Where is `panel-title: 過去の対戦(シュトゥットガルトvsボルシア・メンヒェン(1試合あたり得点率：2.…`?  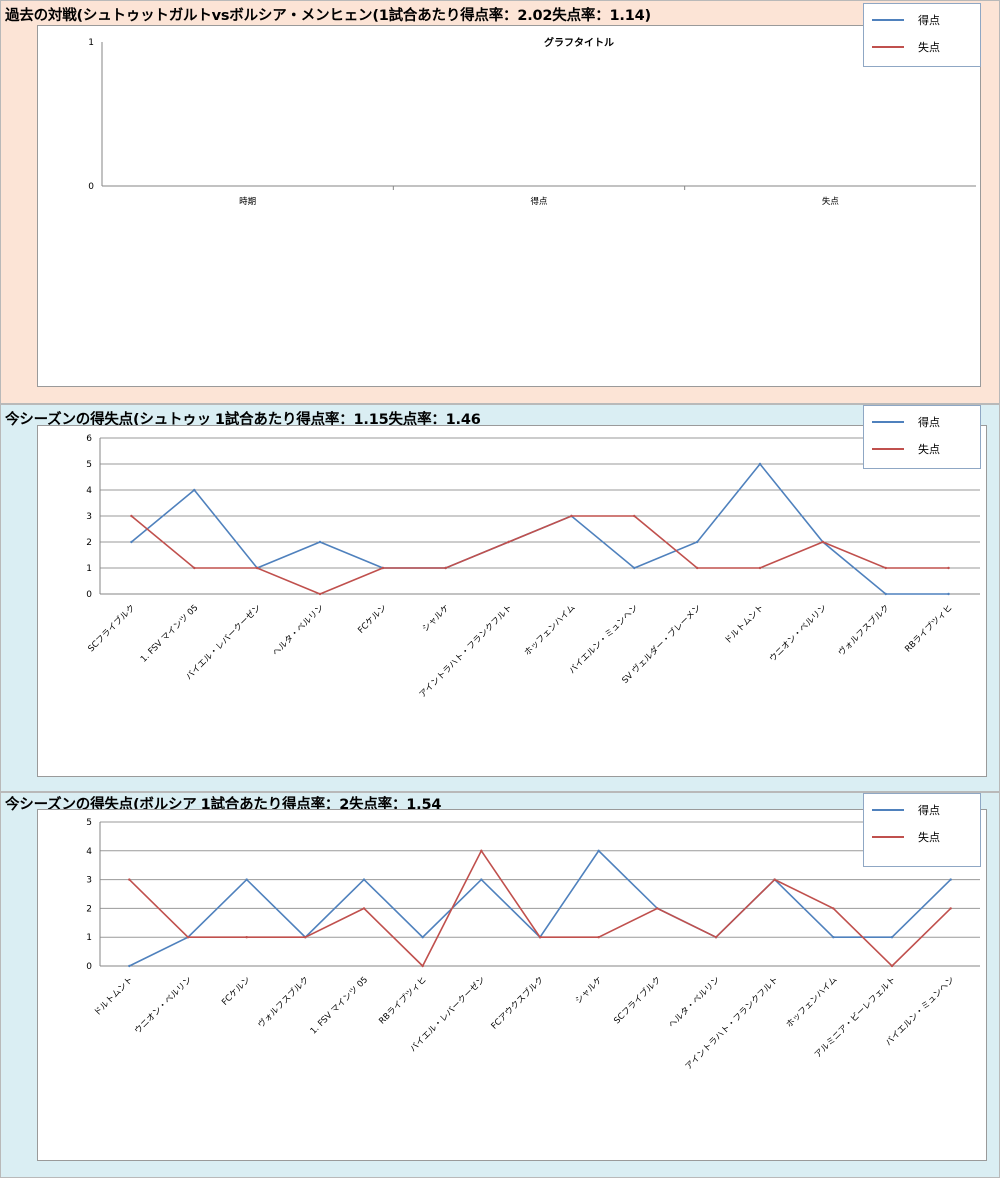 panel-title: 過去の対戦(シュトゥットガルトvsボルシア・メンヒェン(1試合あたり得点率：2.… is located at coordinates (328, 16).